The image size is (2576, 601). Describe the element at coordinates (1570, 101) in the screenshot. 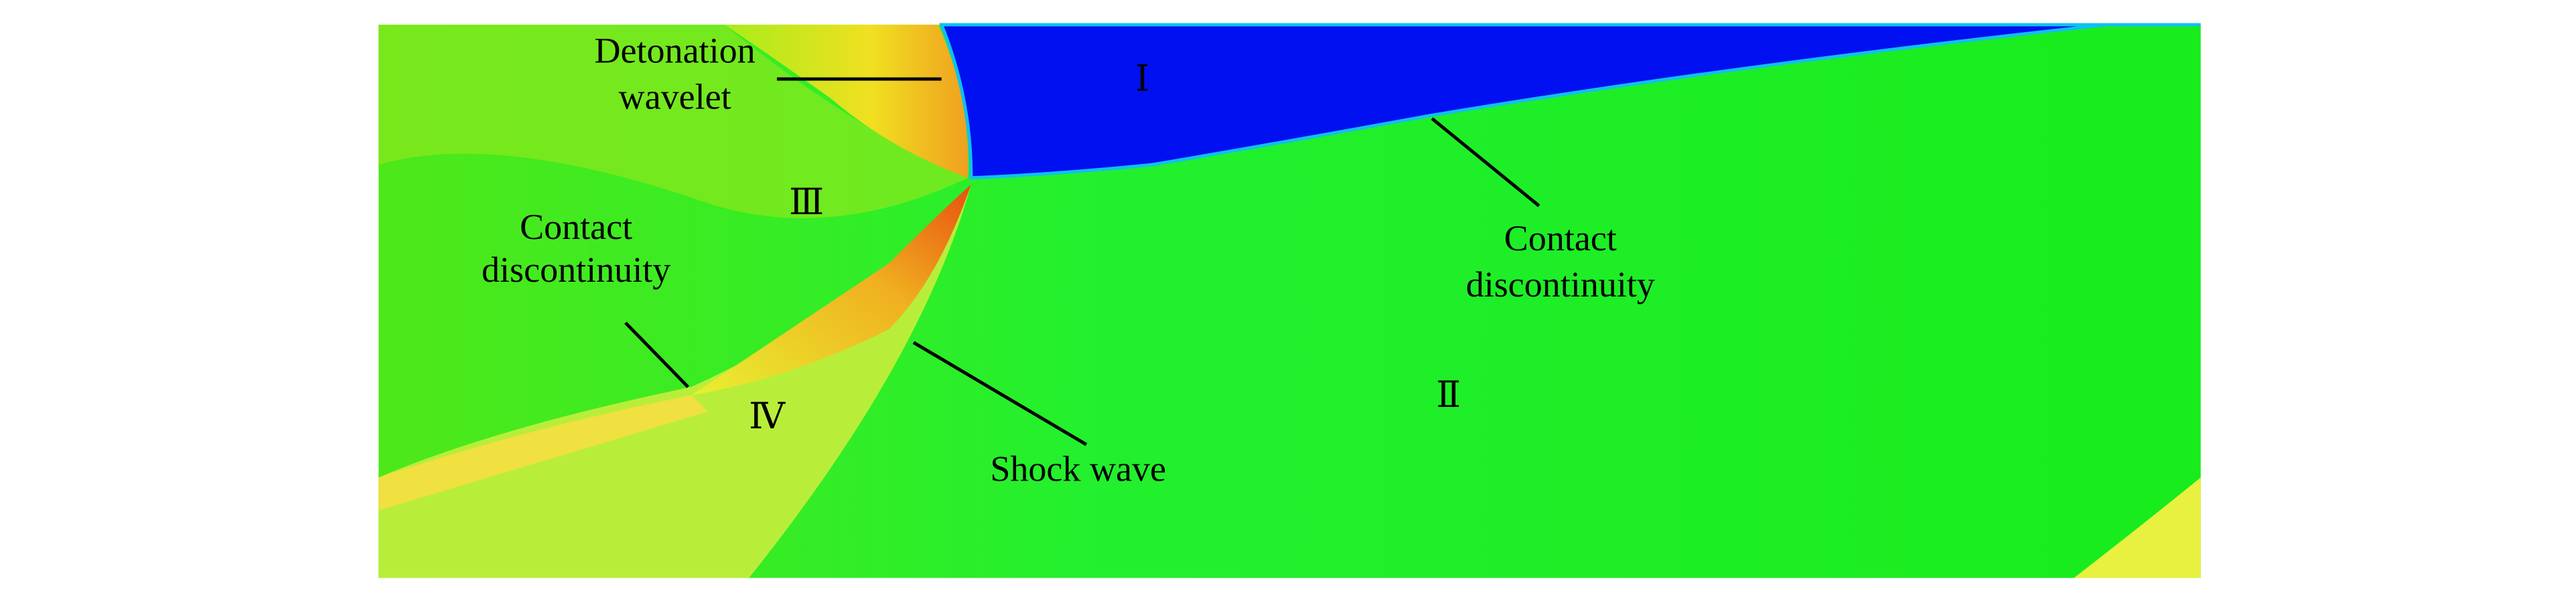

I see `region-i-zone` at that location.